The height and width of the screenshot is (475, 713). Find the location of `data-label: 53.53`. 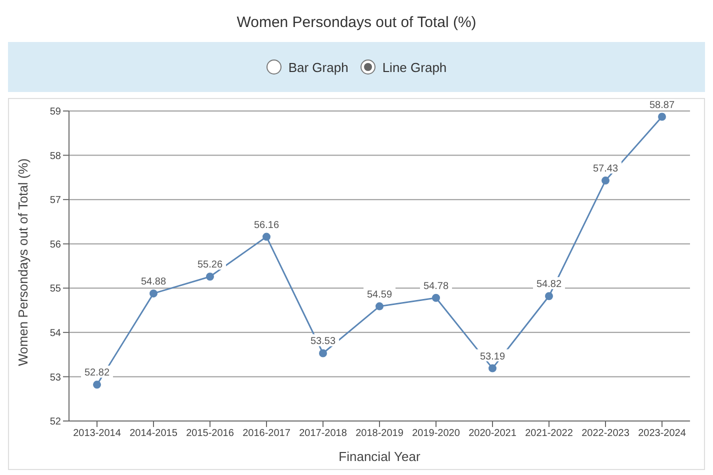

data-label: 53.53 is located at coordinates (323, 342).